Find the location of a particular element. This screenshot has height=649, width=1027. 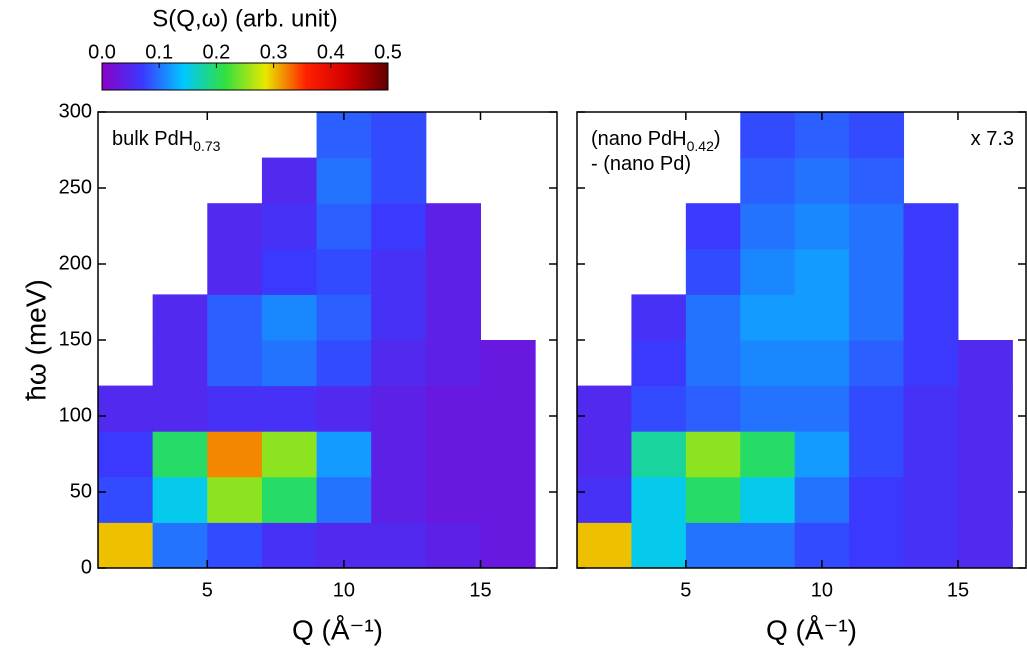

annotation: - (nano Pd) is located at coordinates (641, 164).